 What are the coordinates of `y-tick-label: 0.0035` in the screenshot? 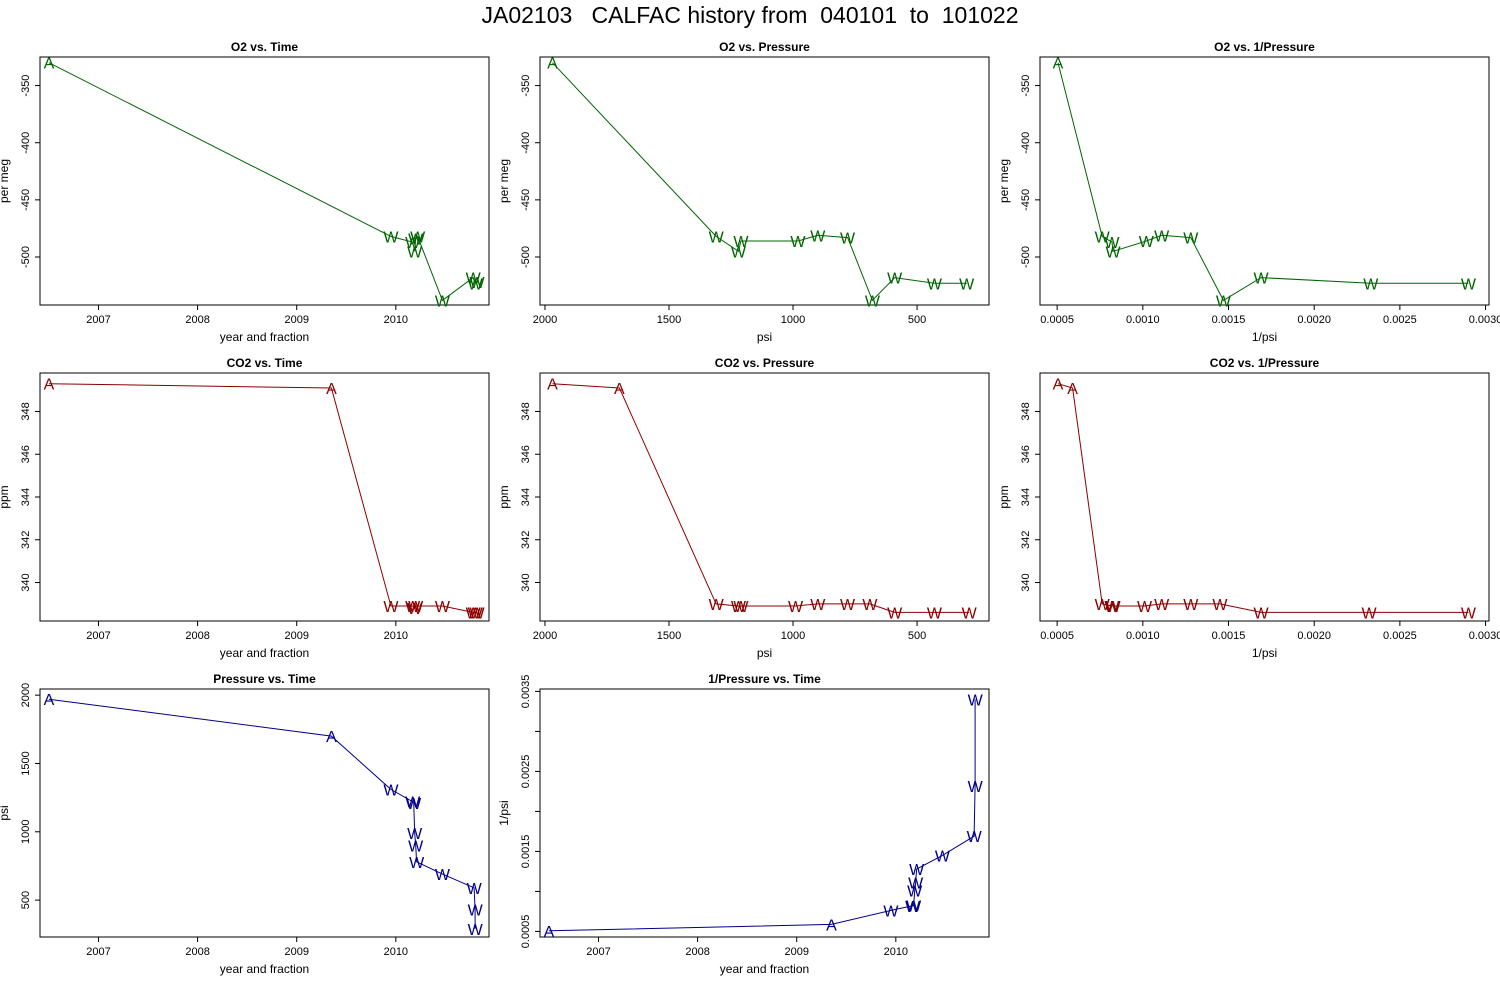 It's located at (526, 692).